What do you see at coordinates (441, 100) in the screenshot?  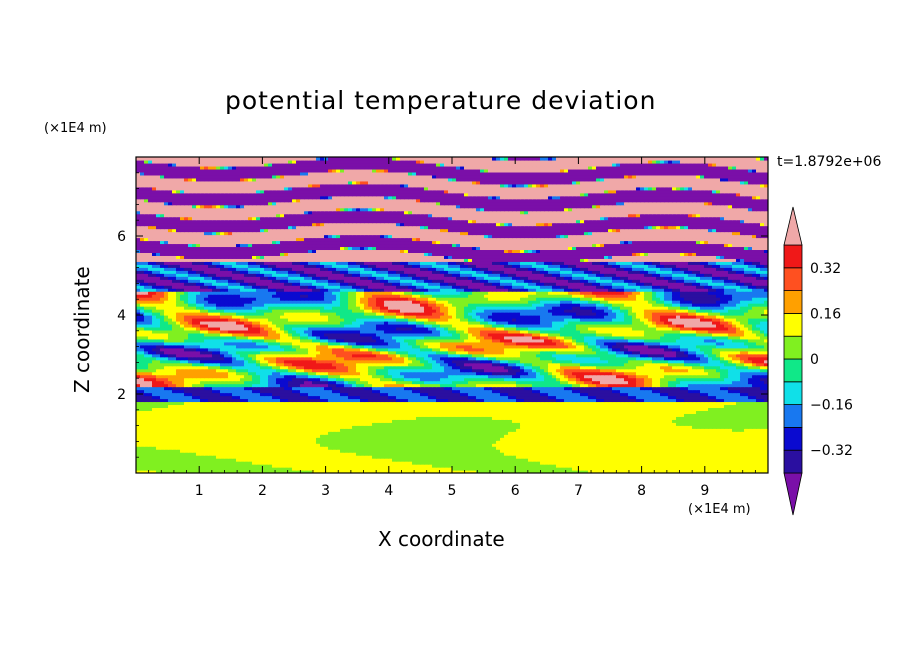 I see `chart-title: potential temperature deviation` at bounding box center [441, 100].